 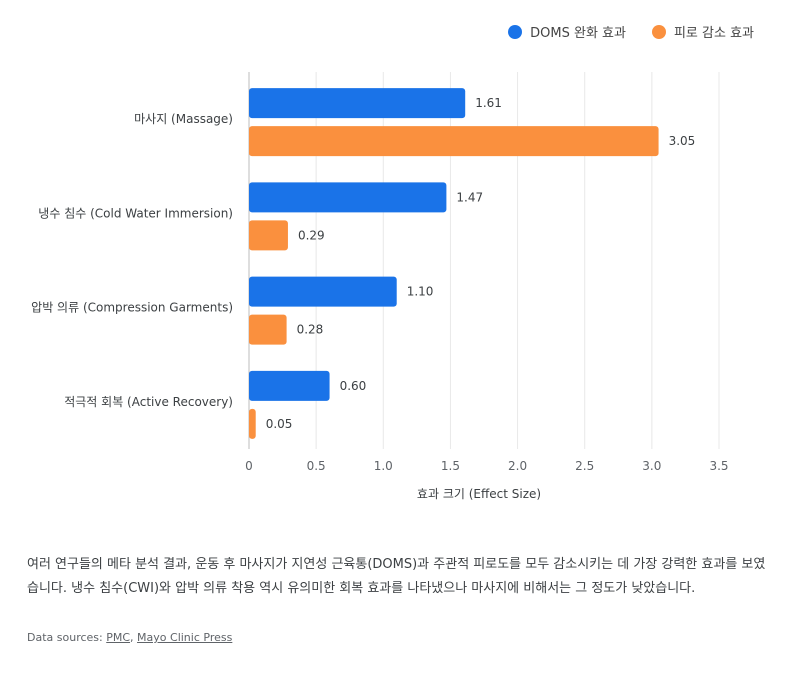 What do you see at coordinates (316, 466) in the screenshot?
I see `x-tick-label: 0.5` at bounding box center [316, 466].